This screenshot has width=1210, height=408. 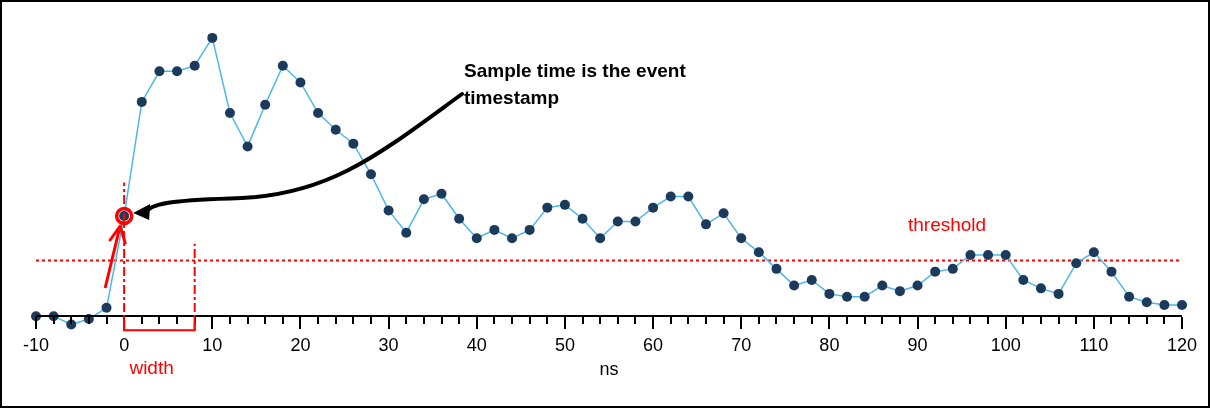 What do you see at coordinates (653, 344) in the screenshot?
I see `x-tick-label: 60` at bounding box center [653, 344].